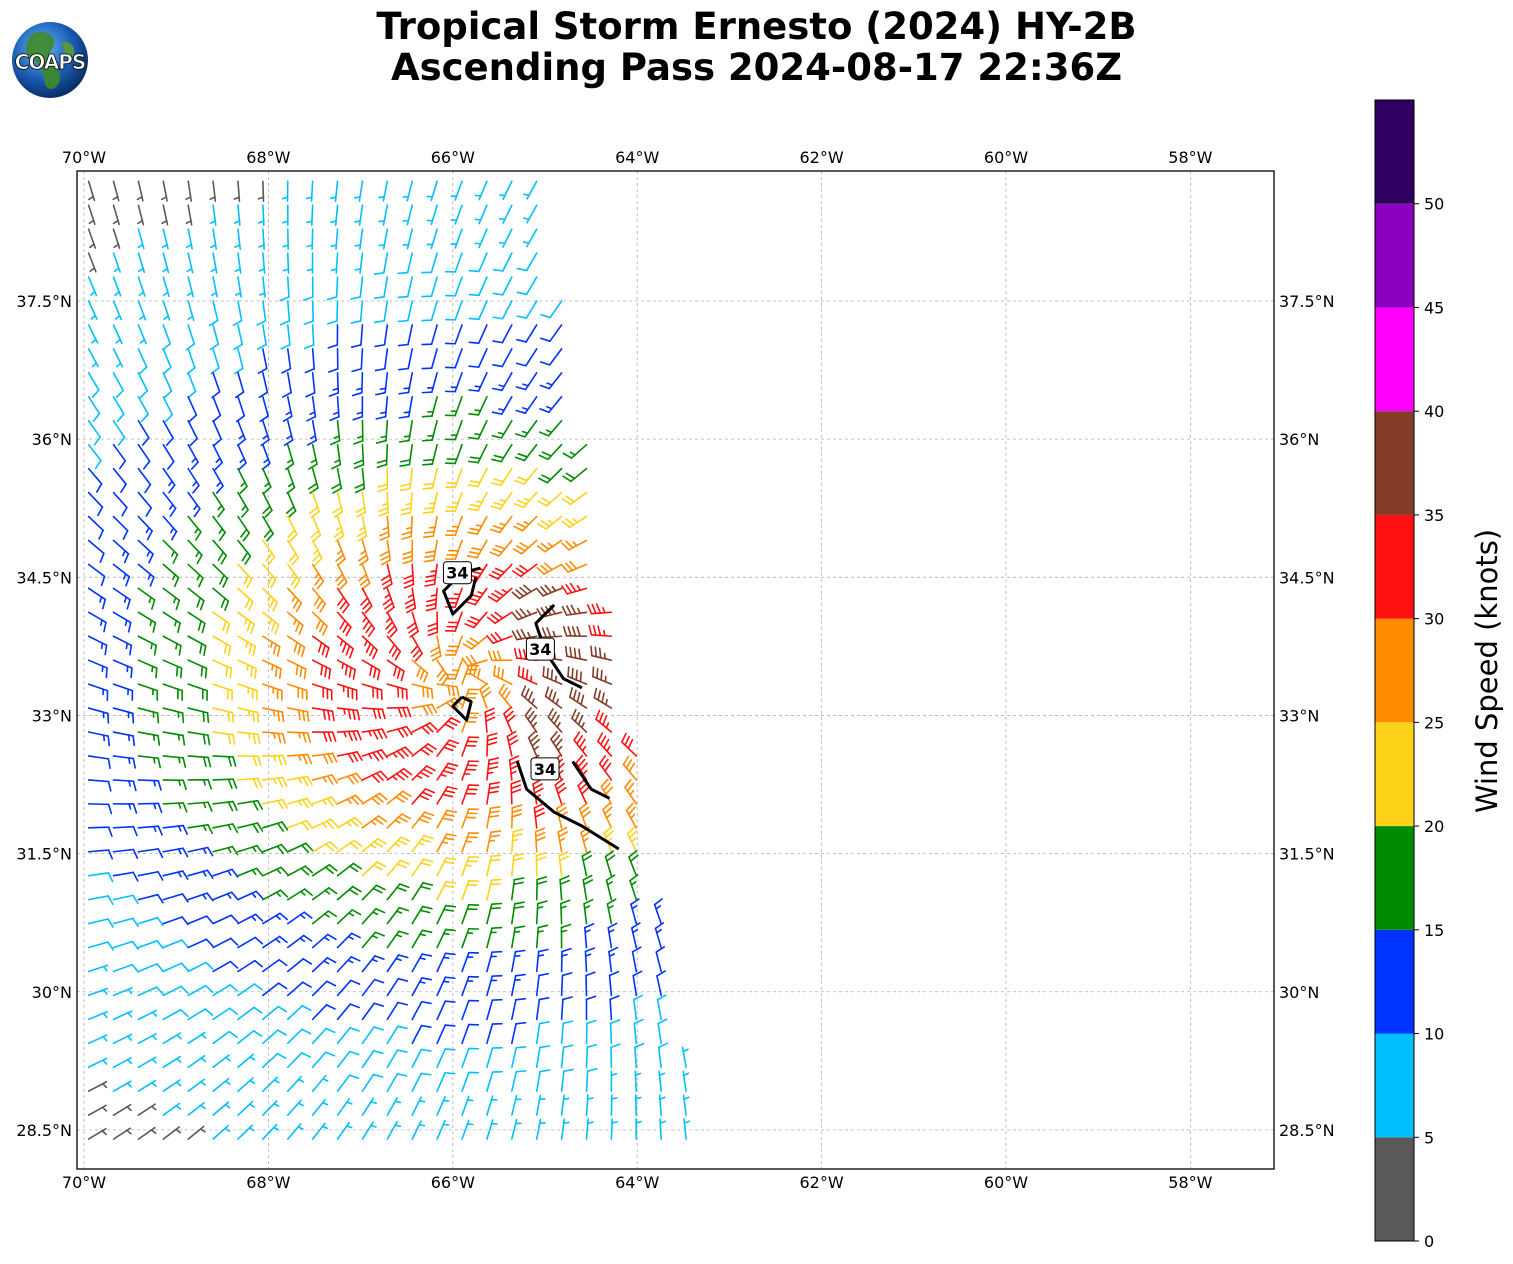  Describe the element at coordinates (52, 715) in the screenshot. I see `lat-tick-label-left: 33°N` at that location.